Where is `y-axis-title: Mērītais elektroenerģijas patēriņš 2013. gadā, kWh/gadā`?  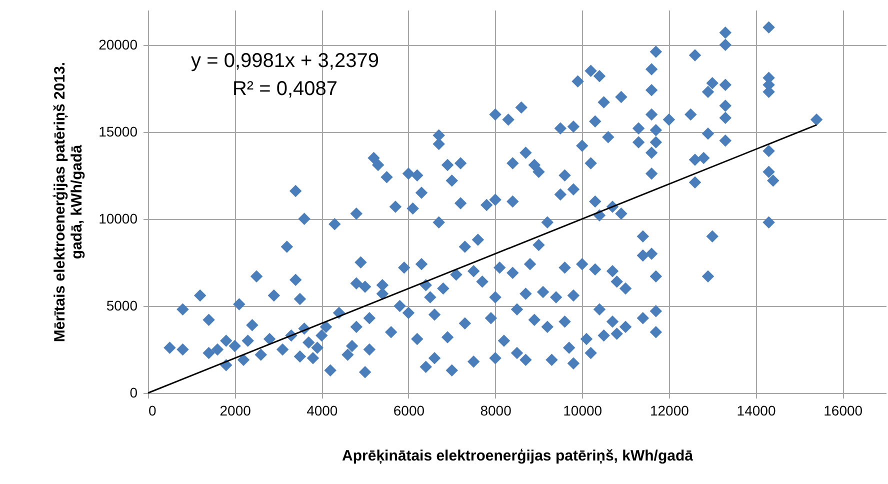
y-axis-title: Mērītais elektroenerģijas patēriņš 2013. gadā, kWh/gadā is located at coordinates (69, 202).